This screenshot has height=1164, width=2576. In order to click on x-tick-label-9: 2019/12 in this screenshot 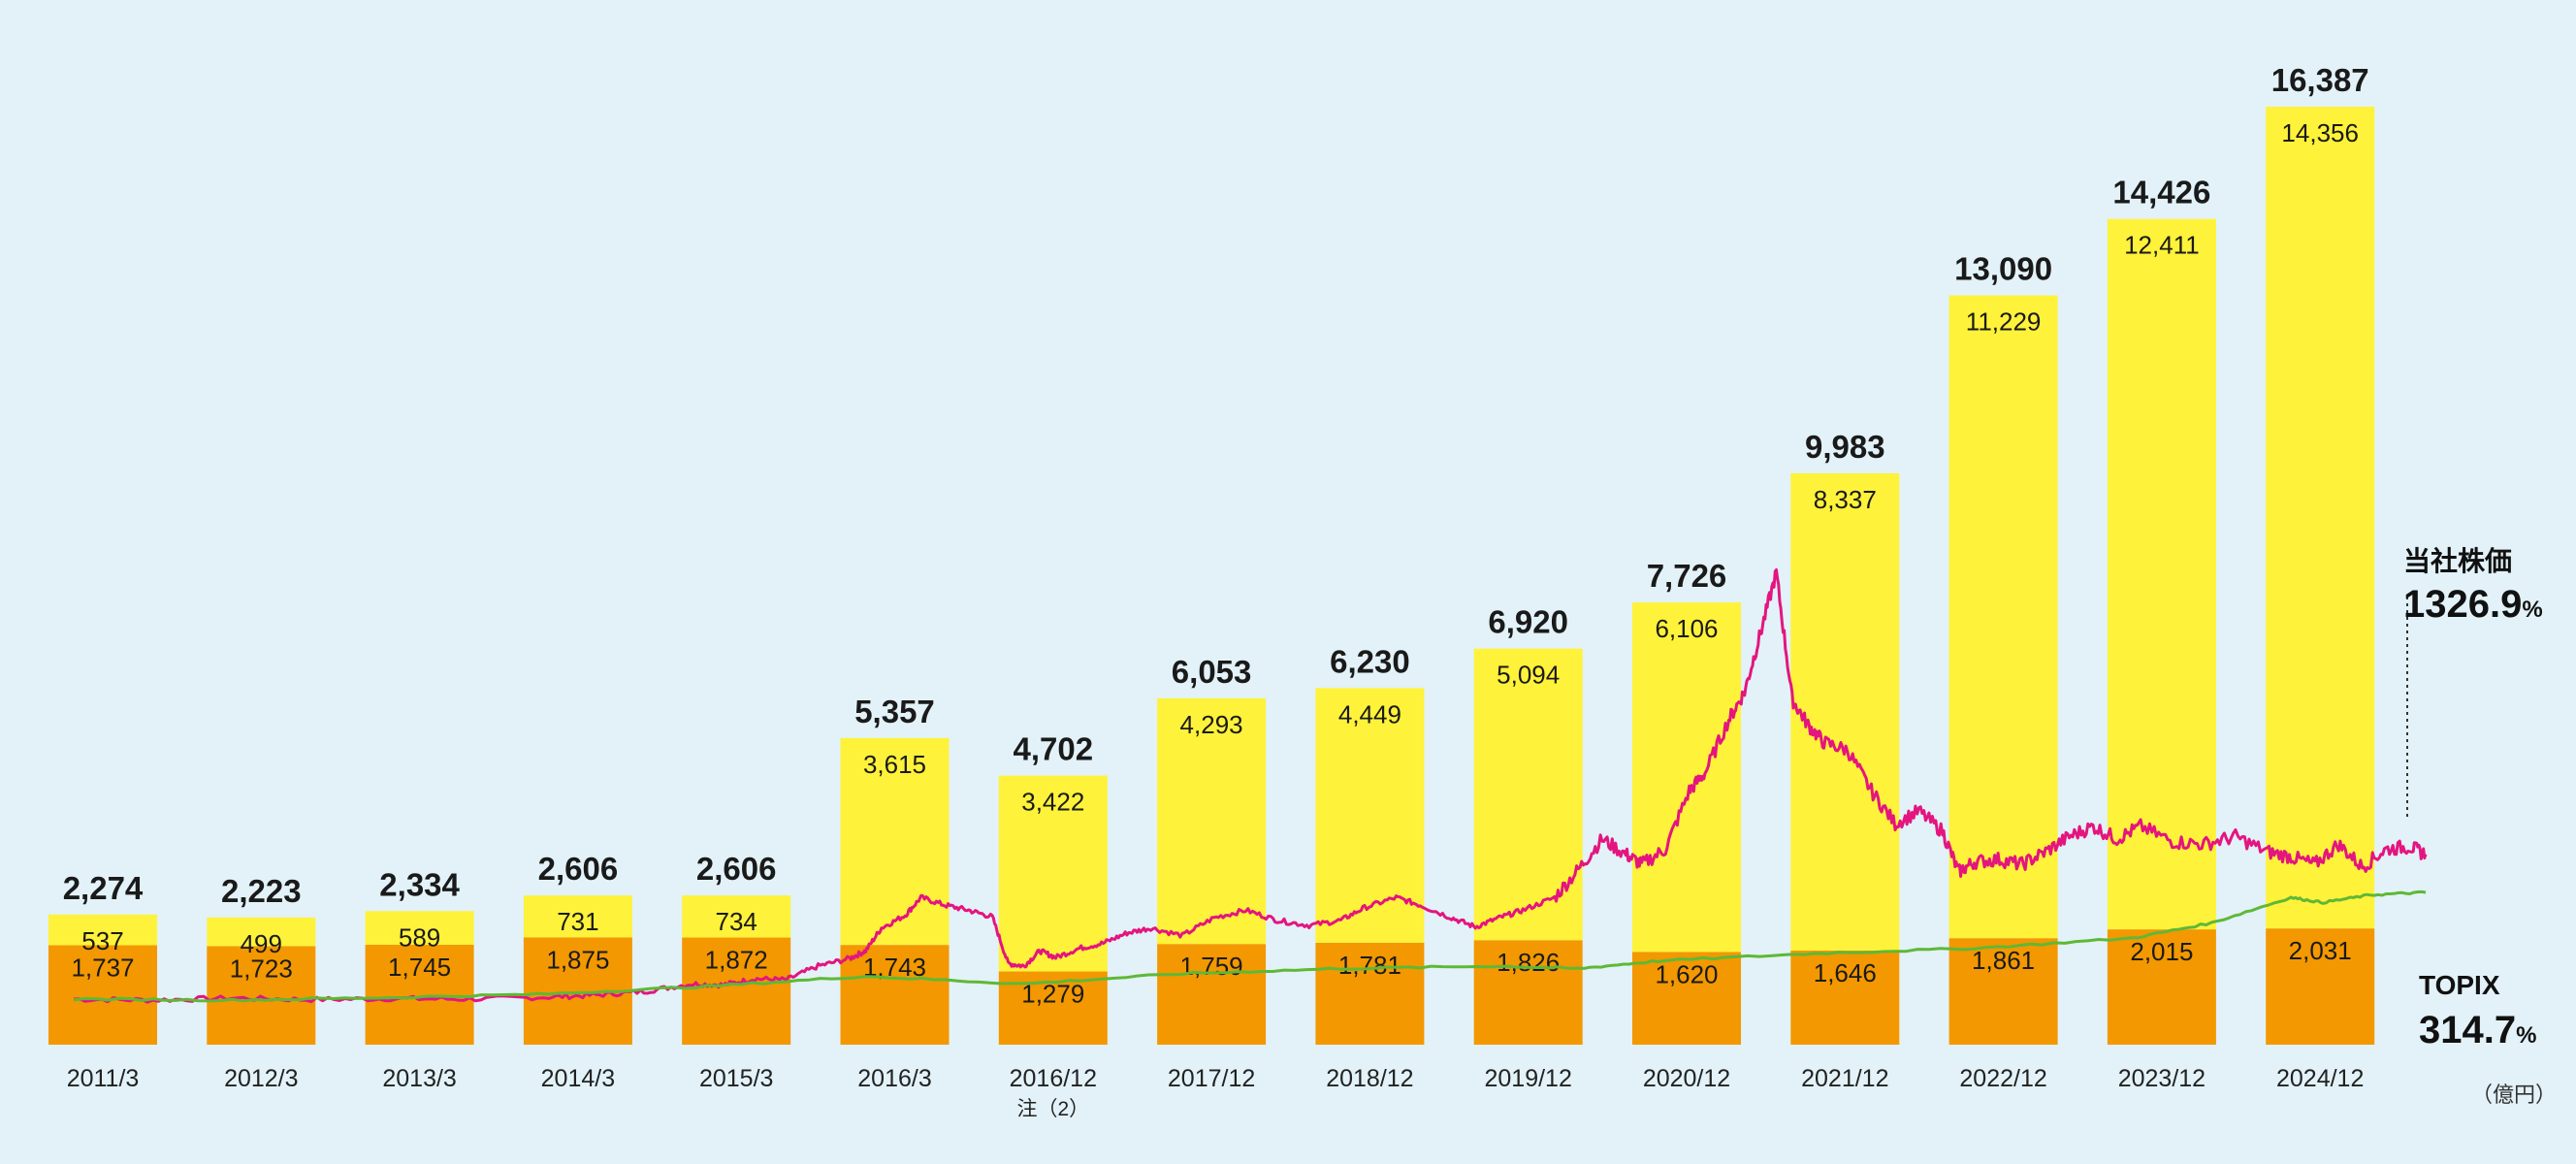, I will do `click(1528, 1078)`.